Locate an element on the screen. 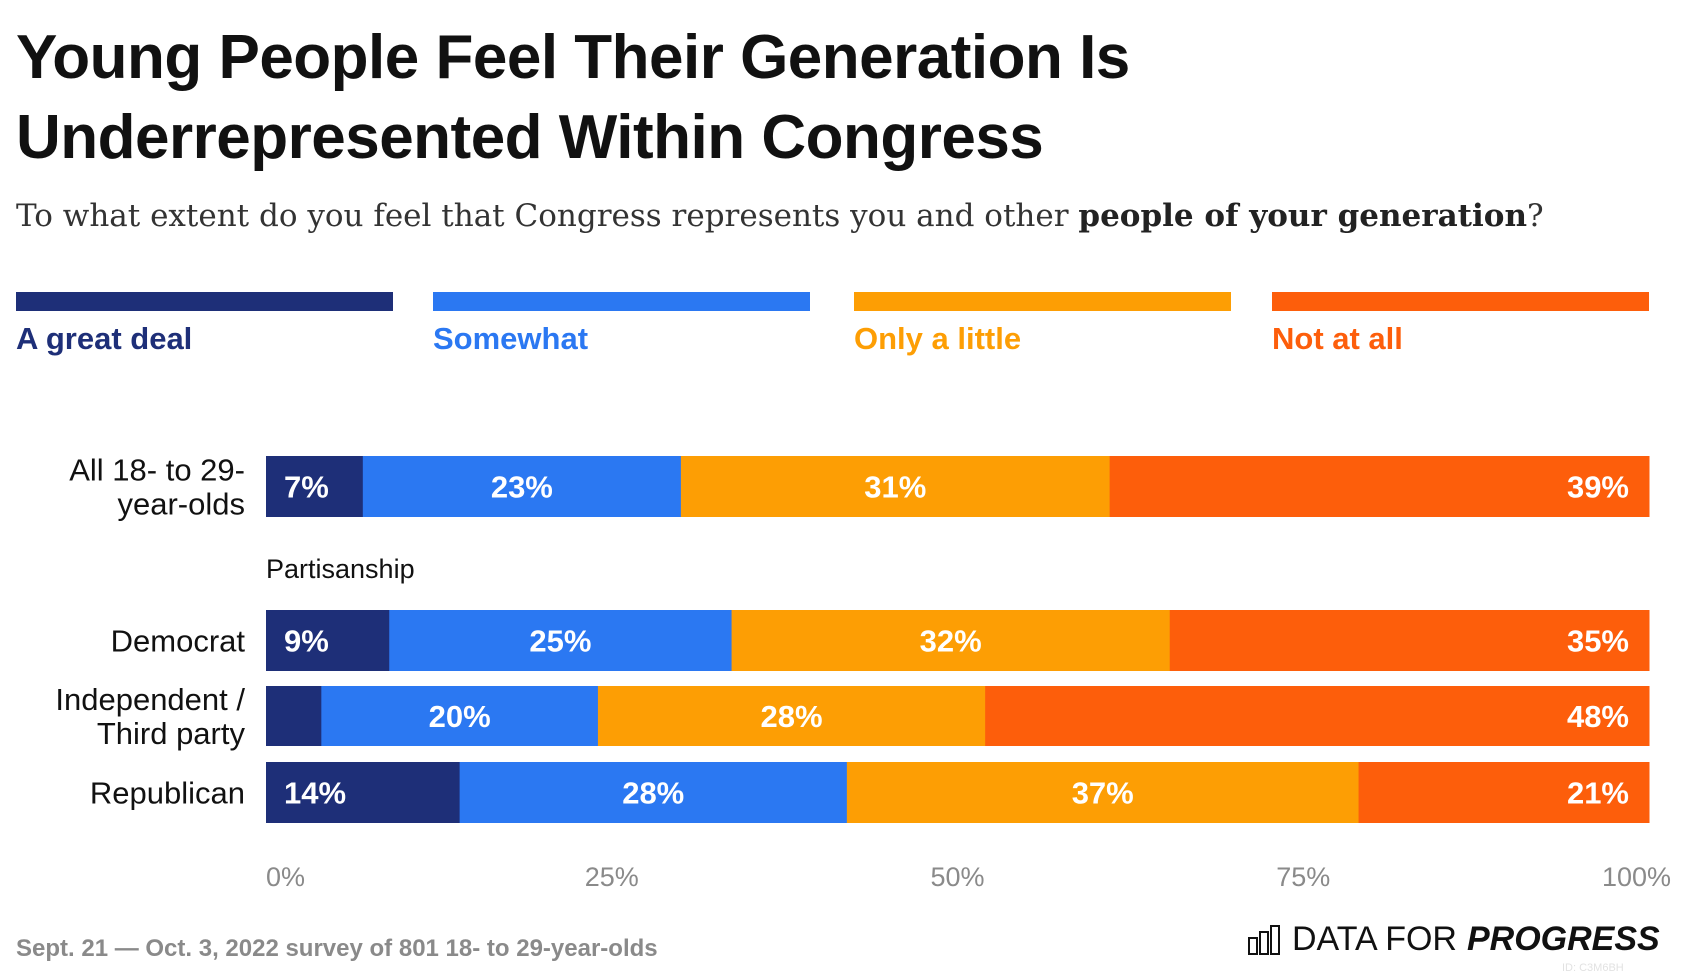 The image size is (1690, 978). category-label: Republican is located at coordinates (167, 793).